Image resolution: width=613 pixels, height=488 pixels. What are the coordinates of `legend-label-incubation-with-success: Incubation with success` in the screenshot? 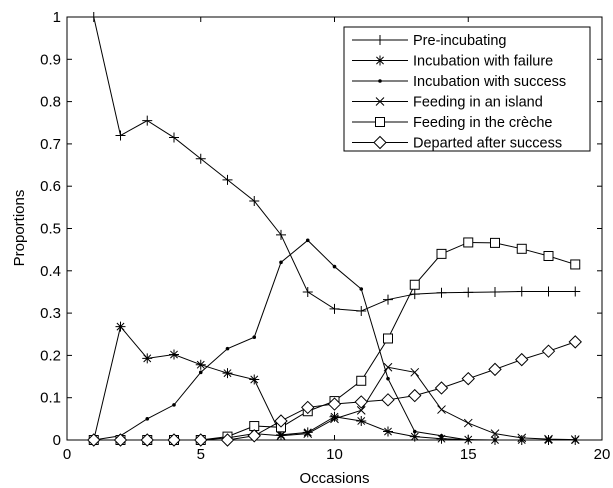 It's located at (489, 82).